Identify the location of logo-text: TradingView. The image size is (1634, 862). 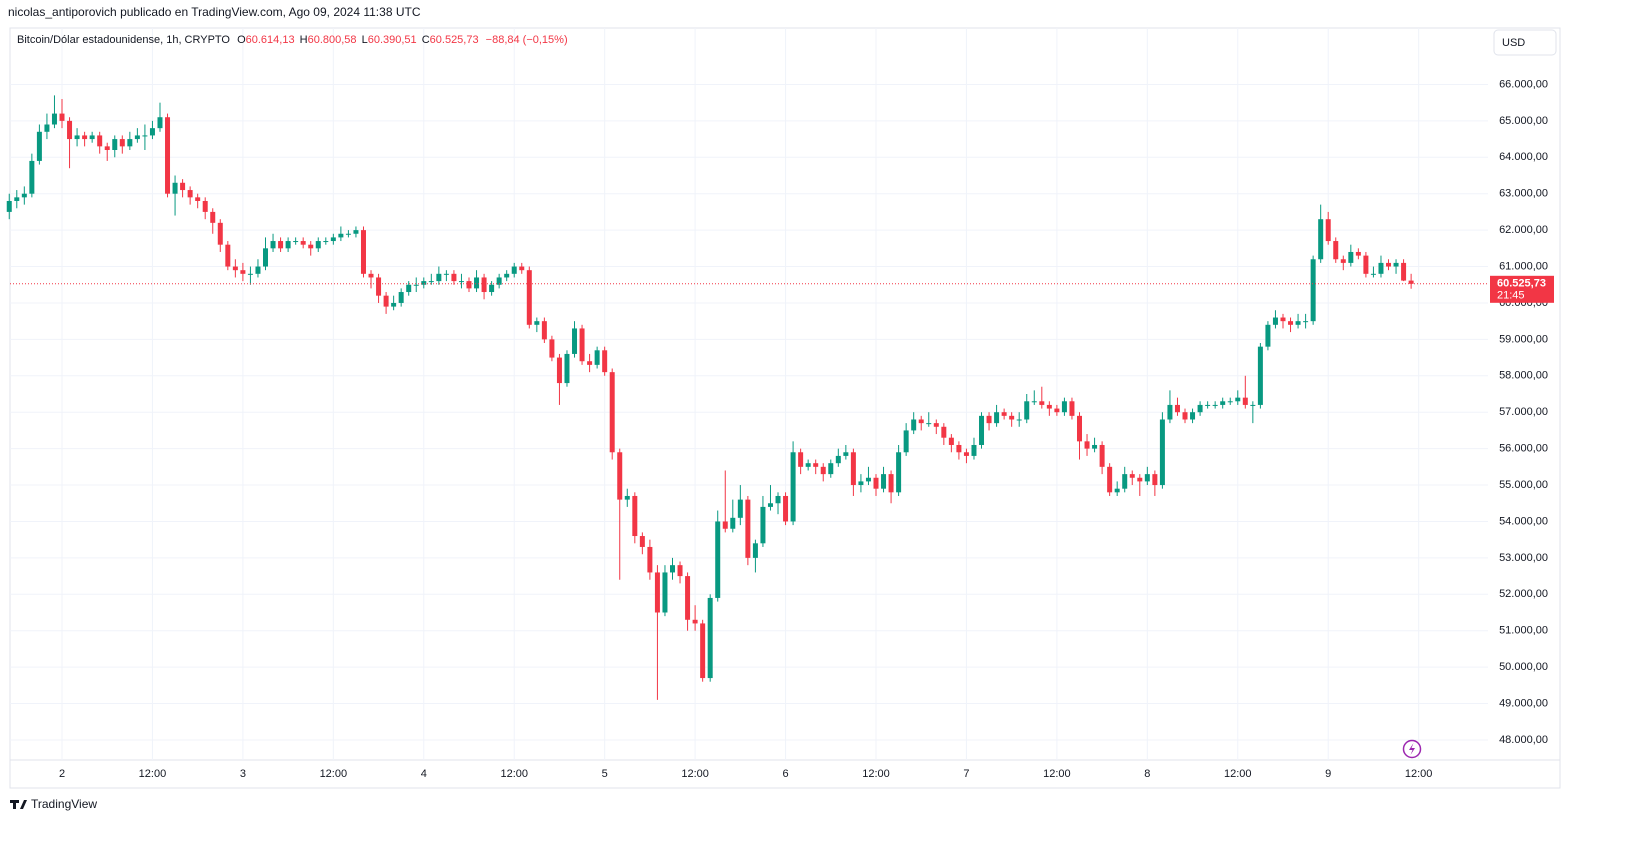
(64, 804).